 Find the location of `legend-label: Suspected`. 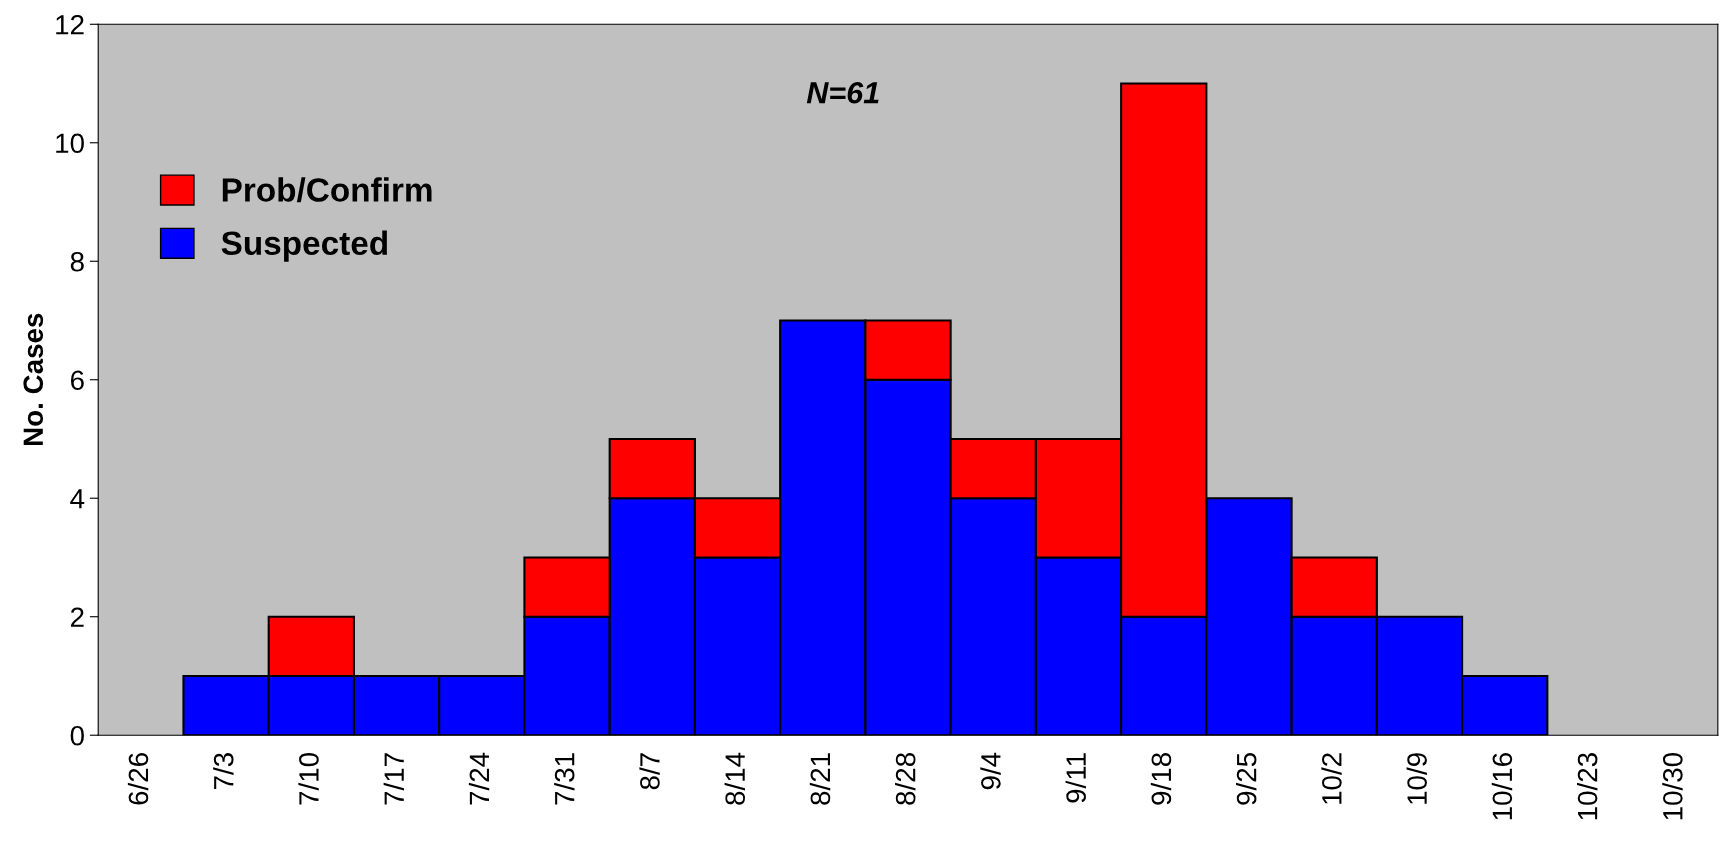

legend-label: Suspected is located at coordinates (304, 246).